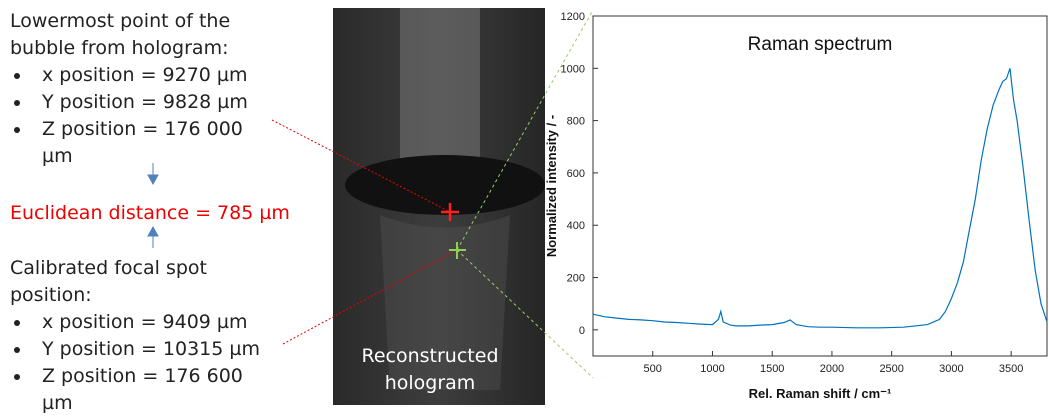 The image size is (1049, 417). I want to click on arrow-down, so click(153, 174).